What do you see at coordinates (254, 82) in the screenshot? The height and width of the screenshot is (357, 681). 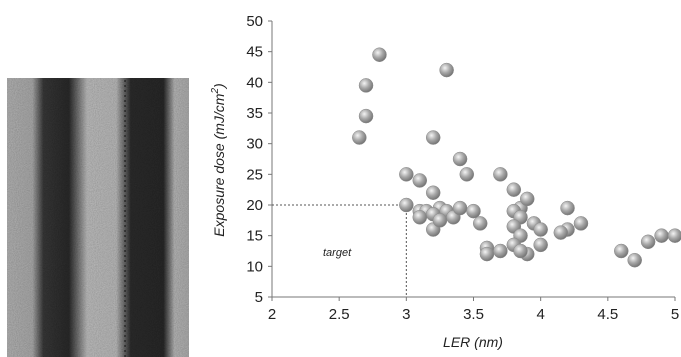 I see `y-tick-label: 40` at bounding box center [254, 82].